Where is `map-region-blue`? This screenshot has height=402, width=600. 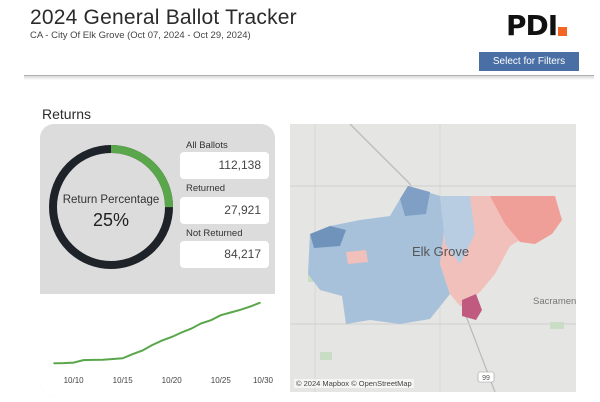 map-region-blue is located at coordinates (379, 255).